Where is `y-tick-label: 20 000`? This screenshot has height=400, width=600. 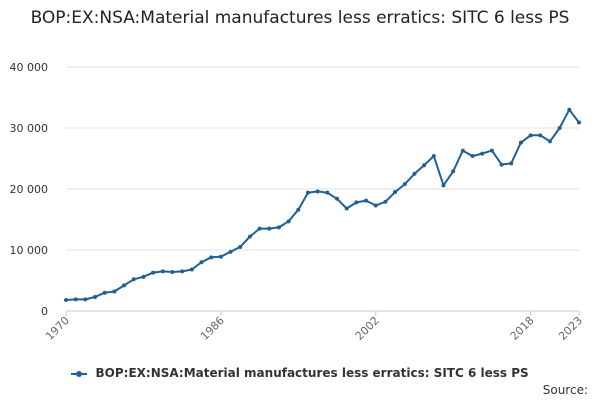
y-tick-label: 20 000 is located at coordinates (29, 189).